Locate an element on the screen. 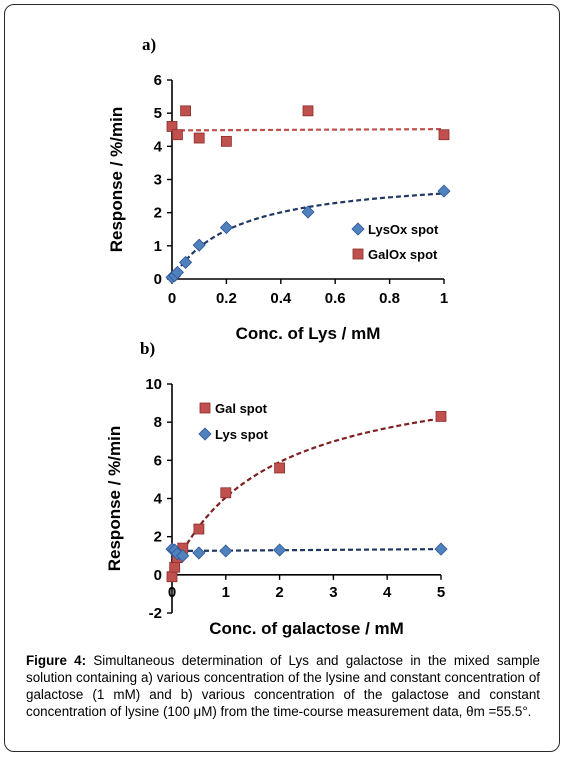 The width and height of the screenshot is (566, 758). chart-a-panel-label: a) is located at coordinates (149, 44).